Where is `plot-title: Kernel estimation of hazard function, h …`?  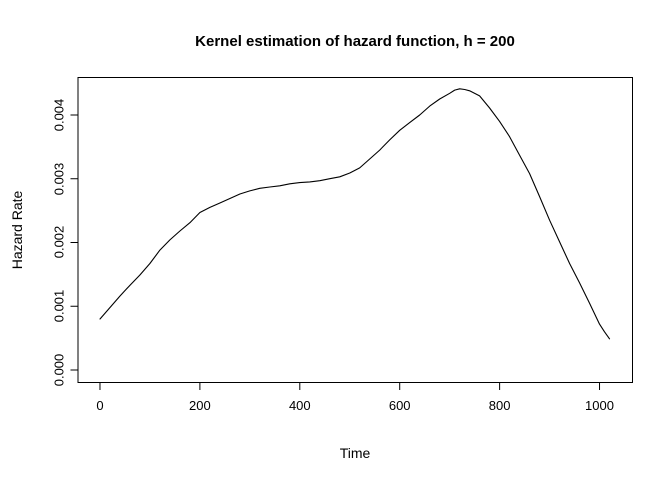
plot-title: Kernel estimation of hazard function, h … is located at coordinates (355, 41).